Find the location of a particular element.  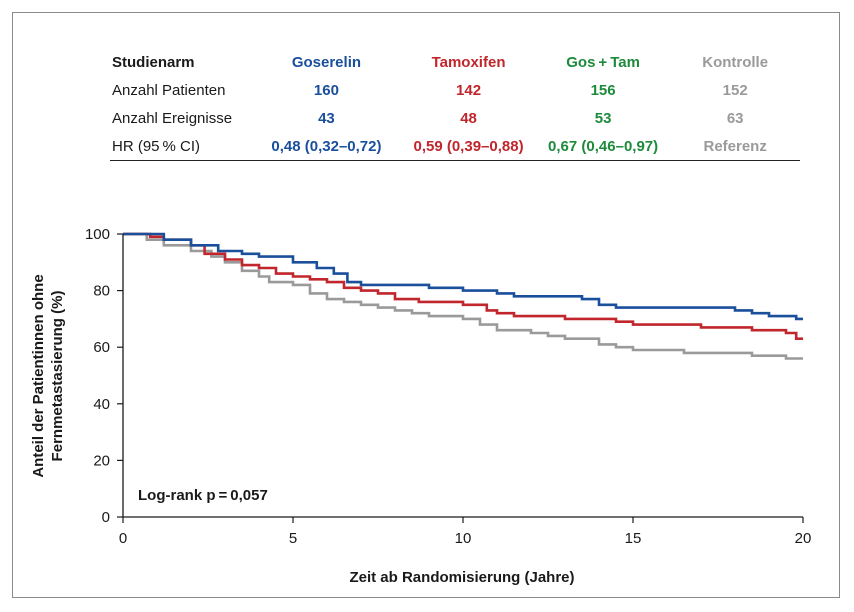

table-row: Anzahl Ereignisse 43 48 53 63 is located at coordinates (455, 118).